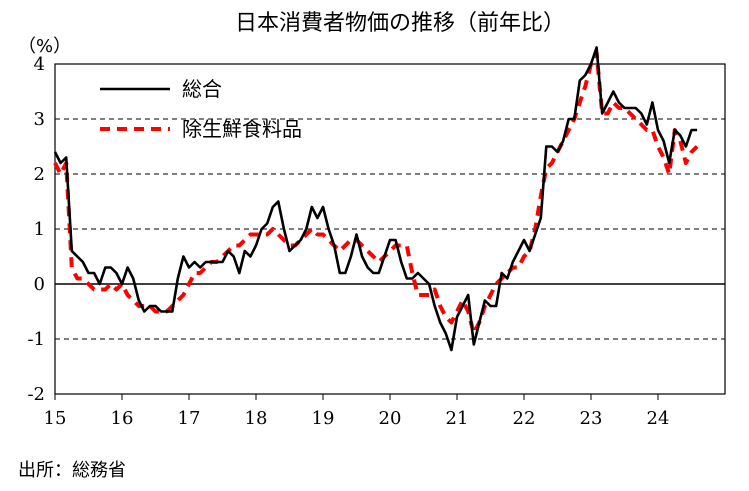 Image resolution: width=749 pixels, height=491 pixels. What do you see at coordinates (256, 418) in the screenshot?
I see `x-tick-label: 18` at bounding box center [256, 418].